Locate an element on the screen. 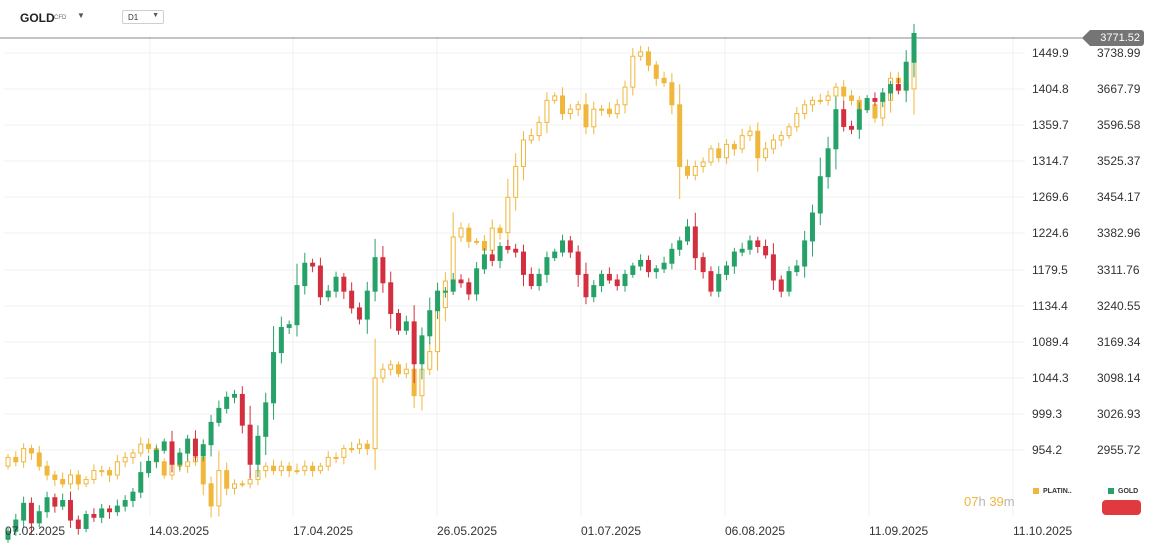 The width and height of the screenshot is (1157, 548). y-left-tick-label: 1449.9 is located at coordinates (1050, 53).